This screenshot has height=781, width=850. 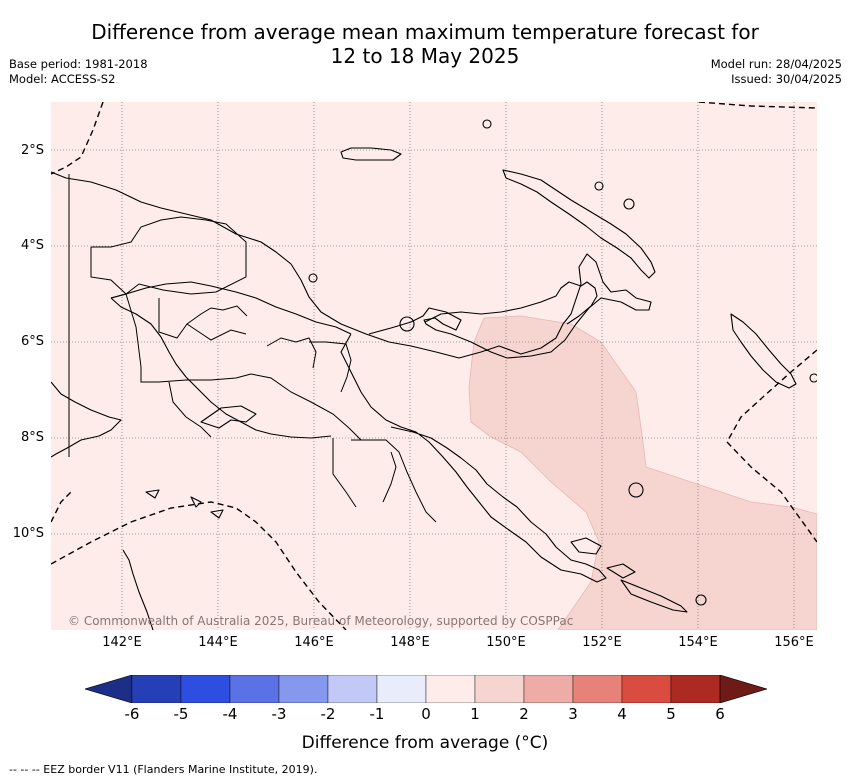 I want to click on colorbar-cells, so click(x=426, y=689).